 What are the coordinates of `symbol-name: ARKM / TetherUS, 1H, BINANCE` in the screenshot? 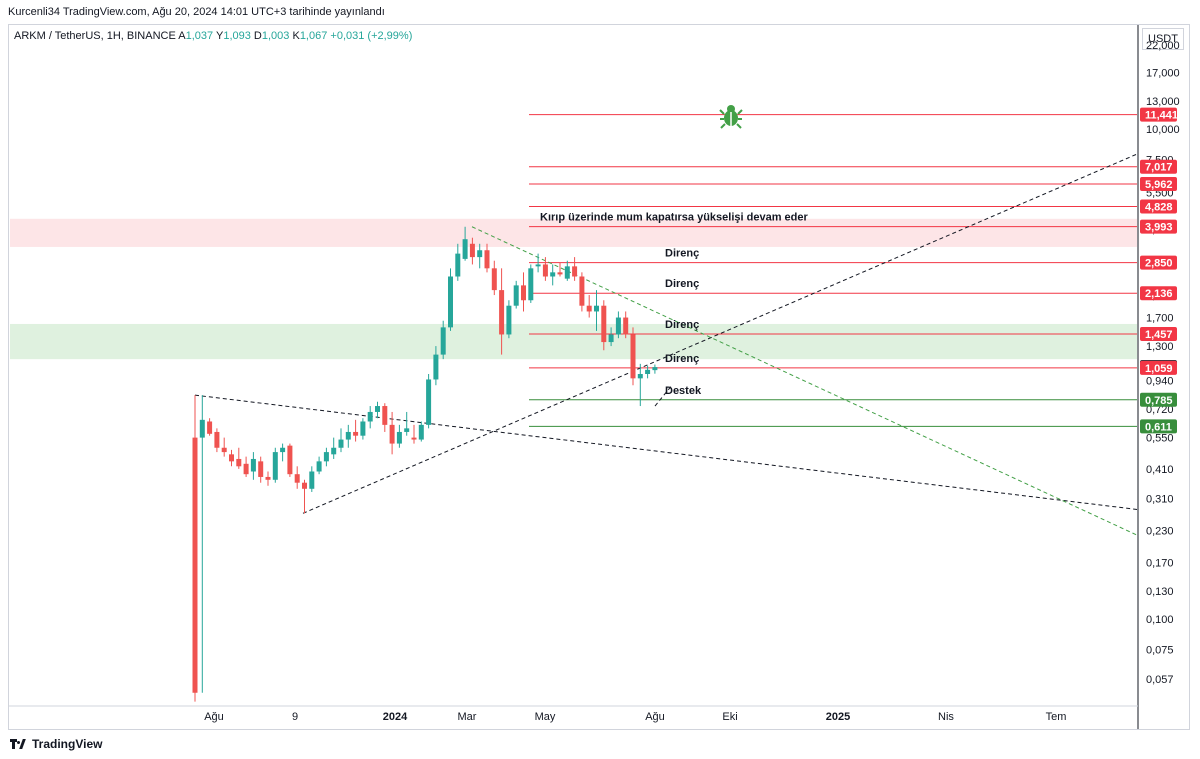 It's located at (95, 36).